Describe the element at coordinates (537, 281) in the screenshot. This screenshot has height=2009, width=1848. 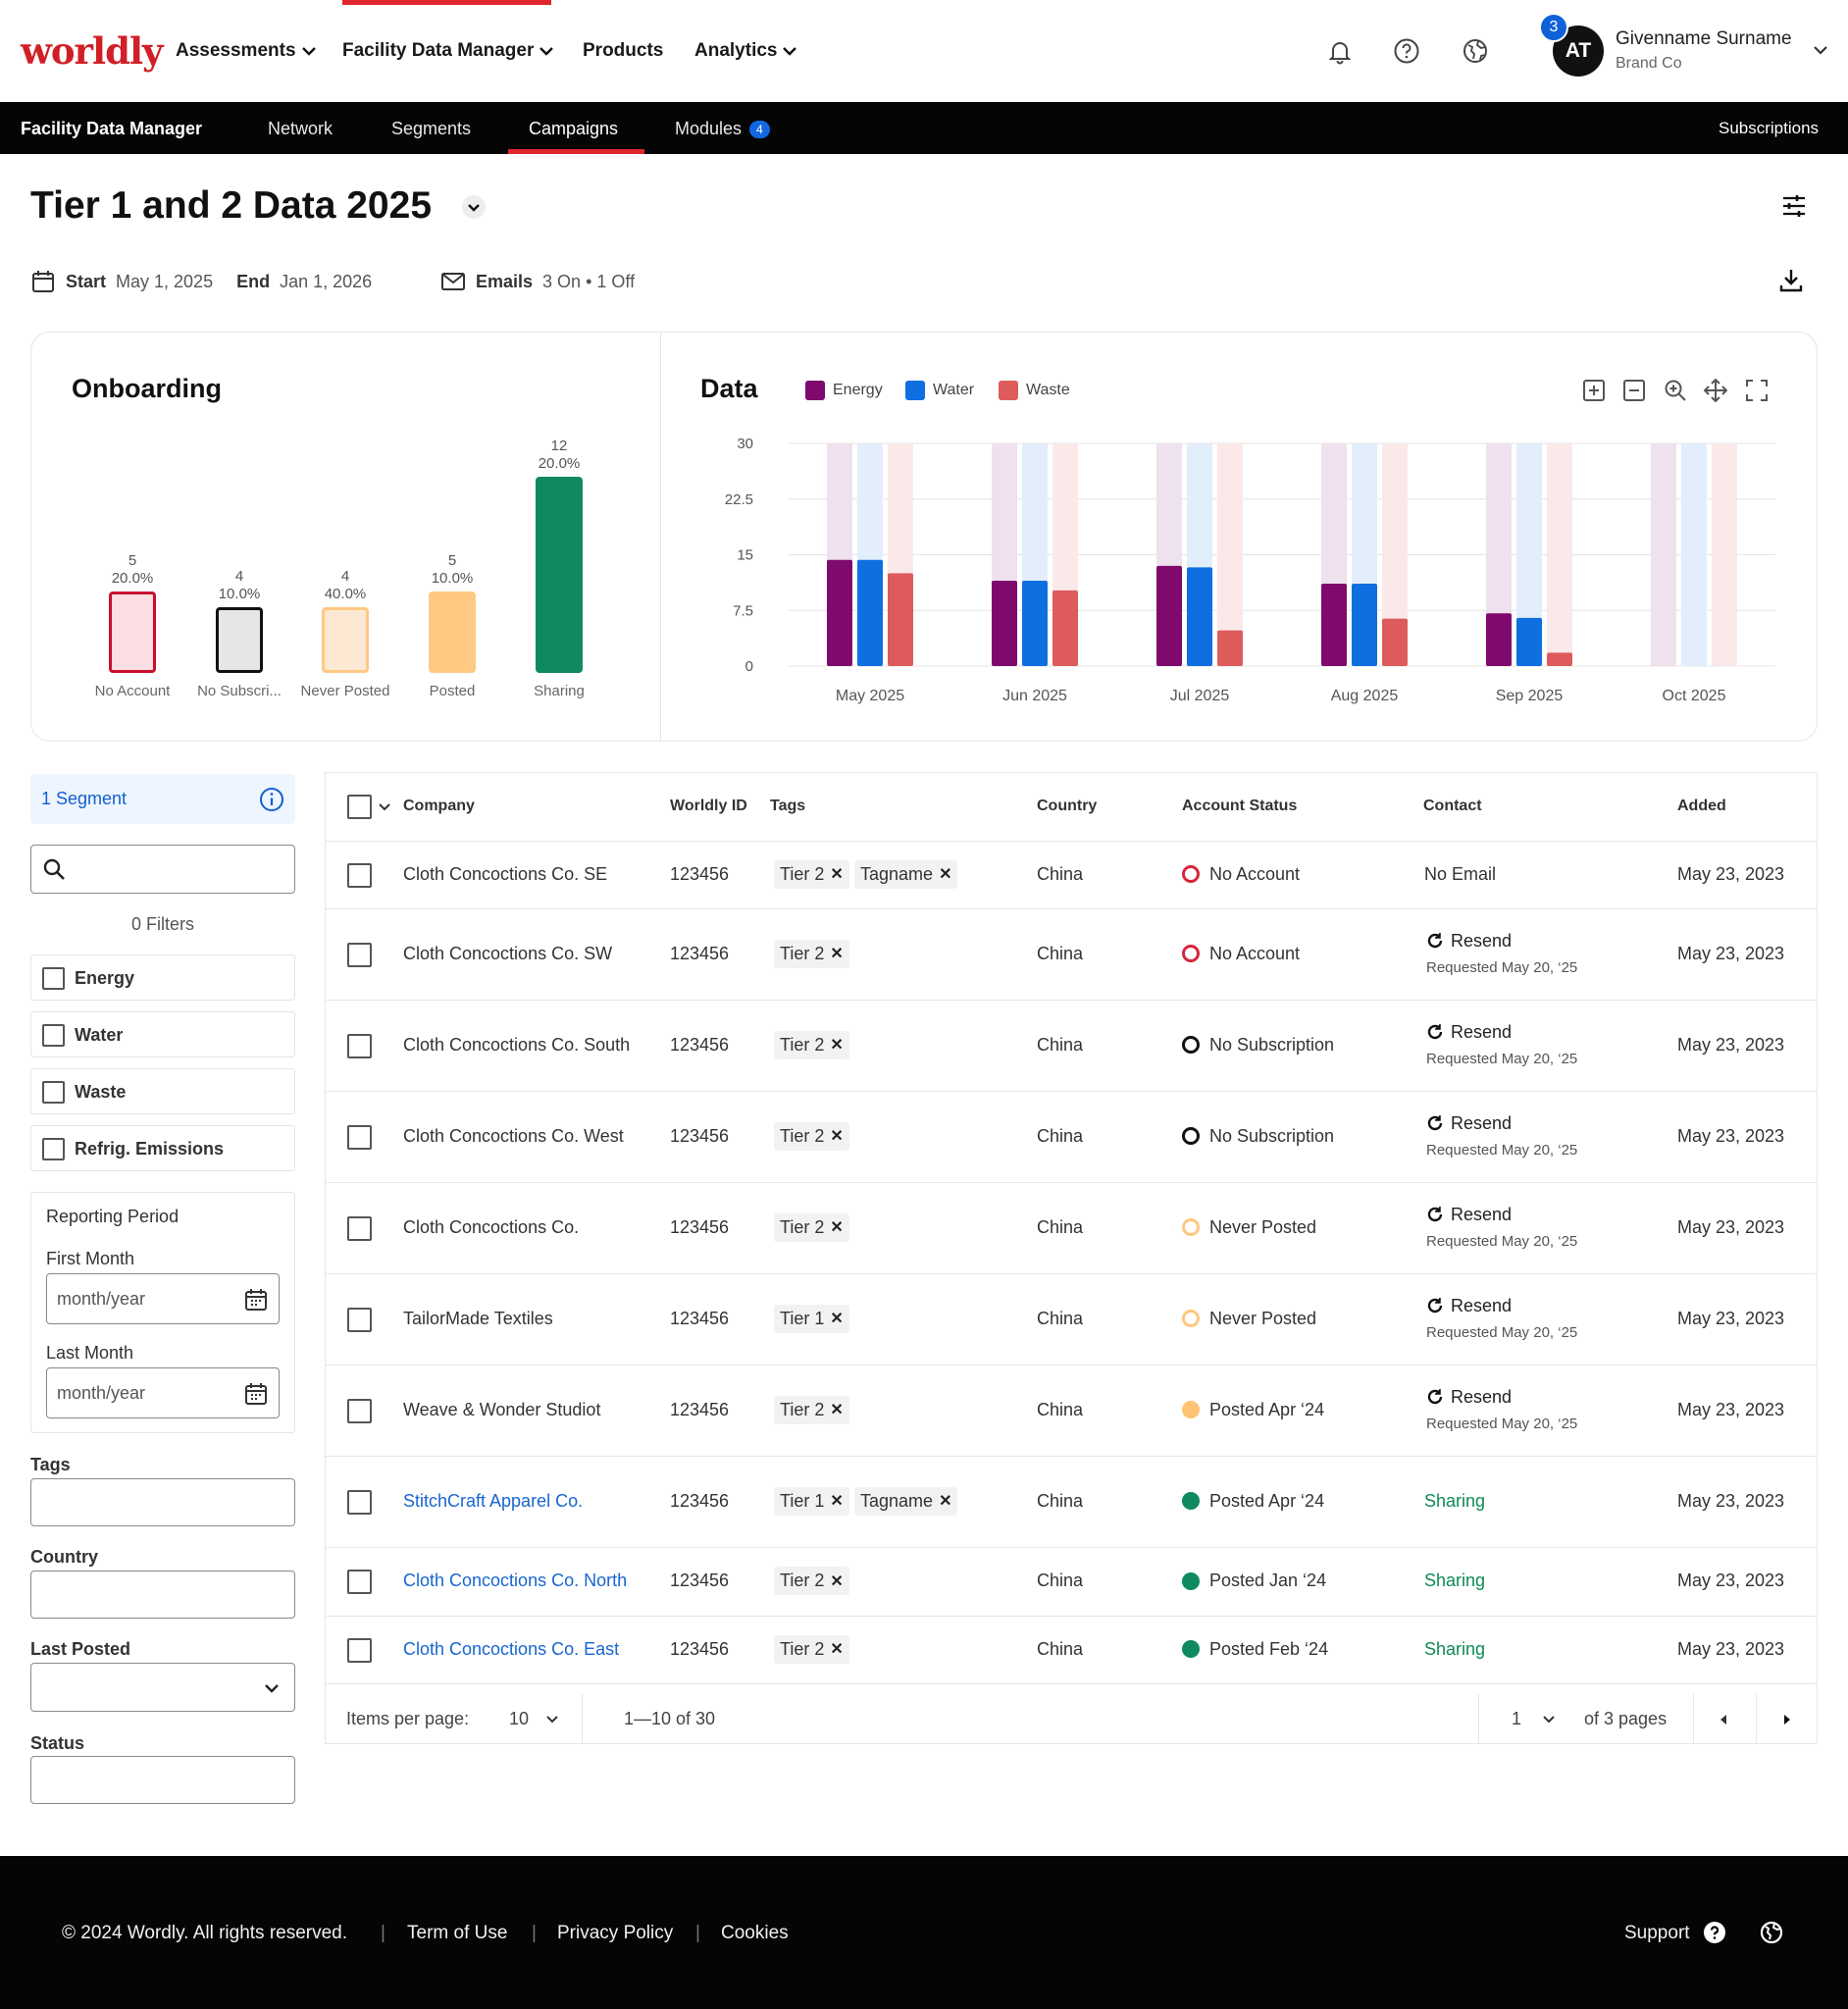
I see `emails-meta: Emails 3 On • 1 Off` at that location.